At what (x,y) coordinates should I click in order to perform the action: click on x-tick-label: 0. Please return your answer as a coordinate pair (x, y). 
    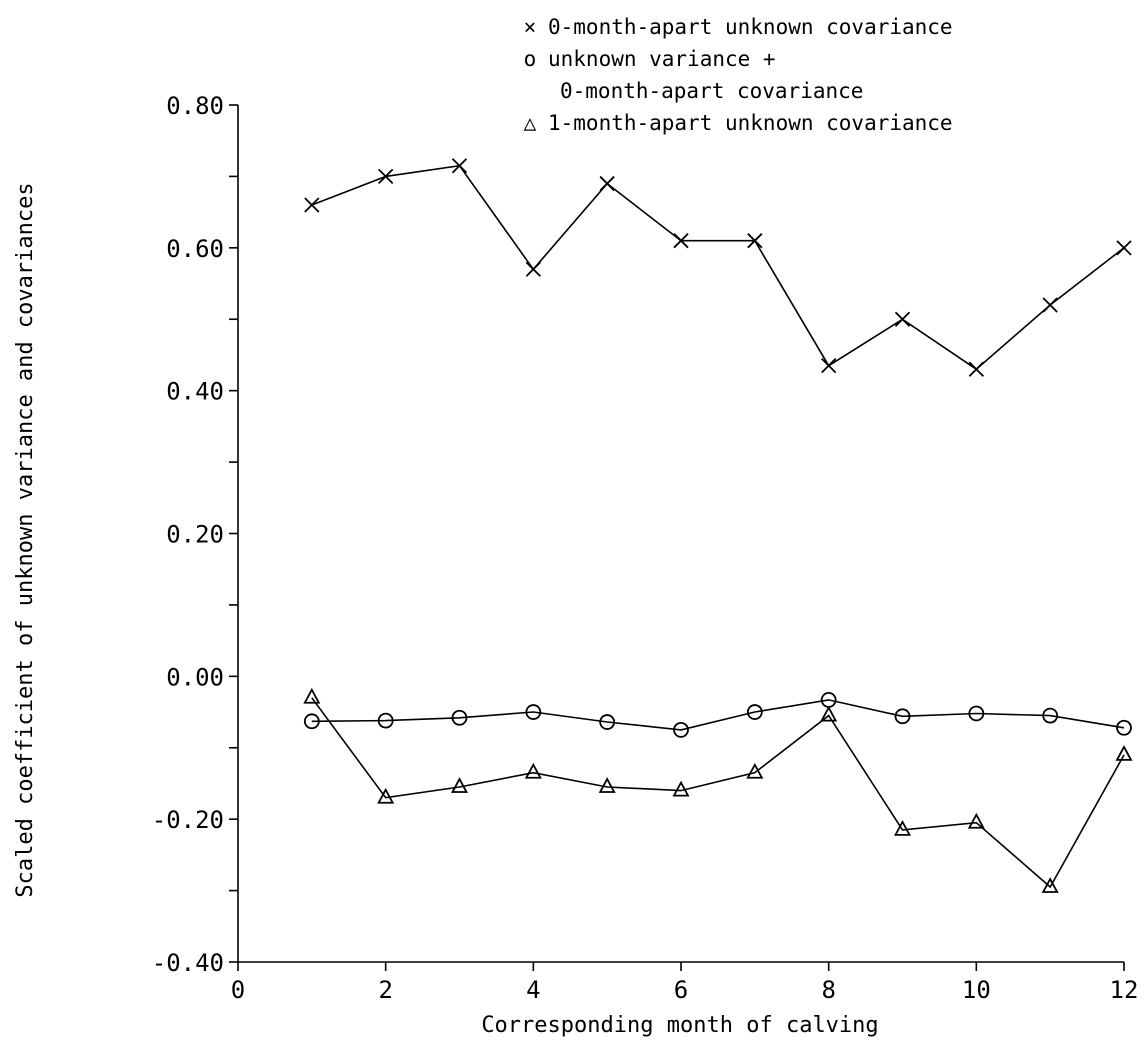
    Looking at the image, I should click on (238, 990).